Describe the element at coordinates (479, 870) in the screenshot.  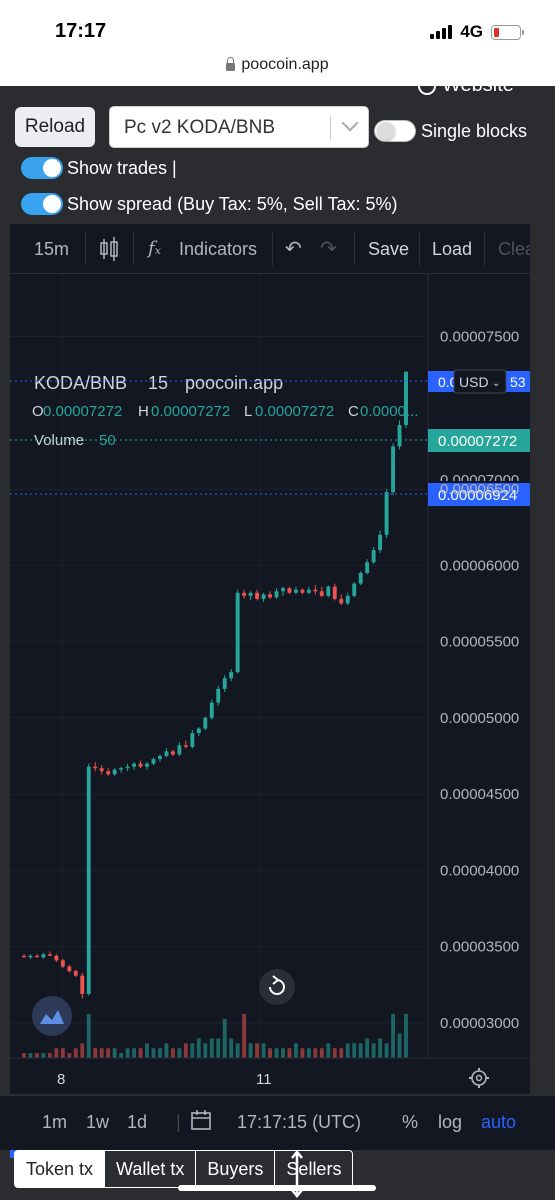
I see `y-tick-label: 0.00004000` at that location.